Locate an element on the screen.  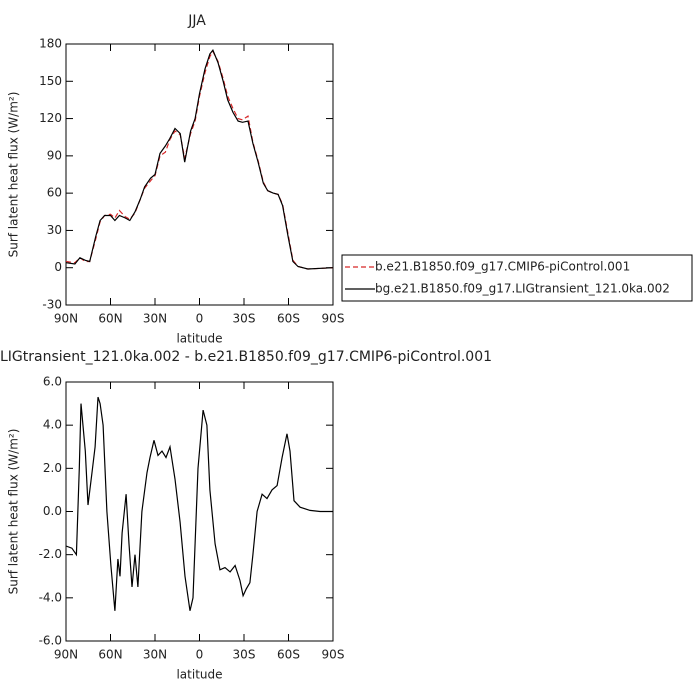
y-tick-label: 0 is located at coordinates (58, 267).